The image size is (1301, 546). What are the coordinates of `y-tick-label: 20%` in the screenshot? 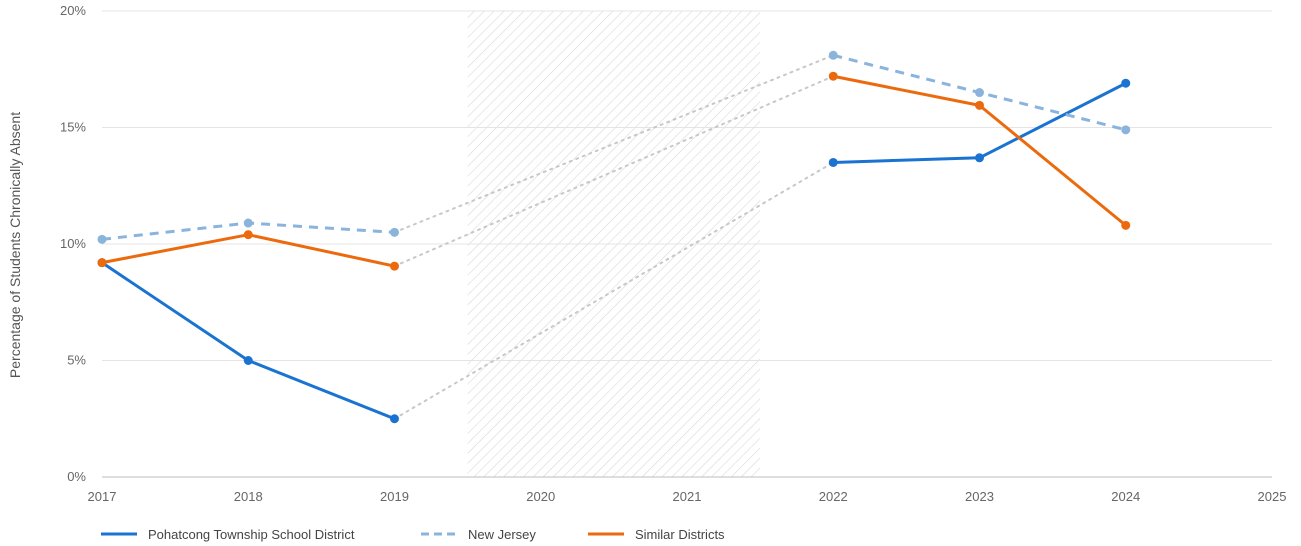 It's located at (73, 10).